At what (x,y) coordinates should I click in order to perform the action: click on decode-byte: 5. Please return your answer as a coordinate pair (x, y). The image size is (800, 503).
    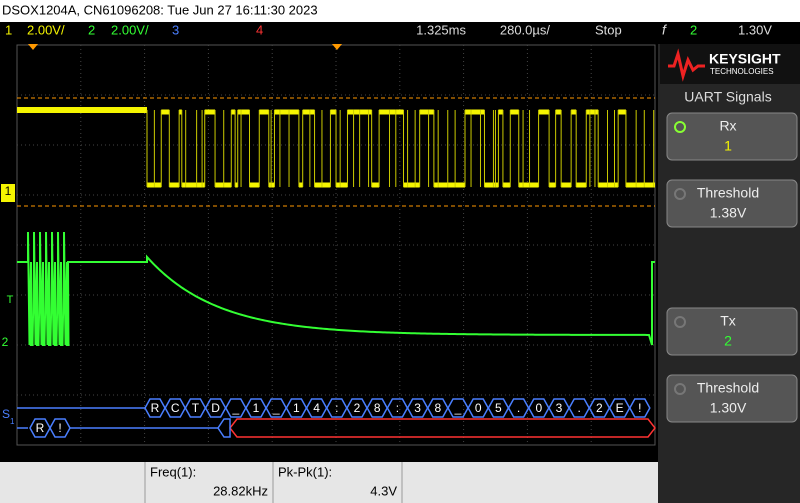
    Looking at the image, I should click on (498, 408).